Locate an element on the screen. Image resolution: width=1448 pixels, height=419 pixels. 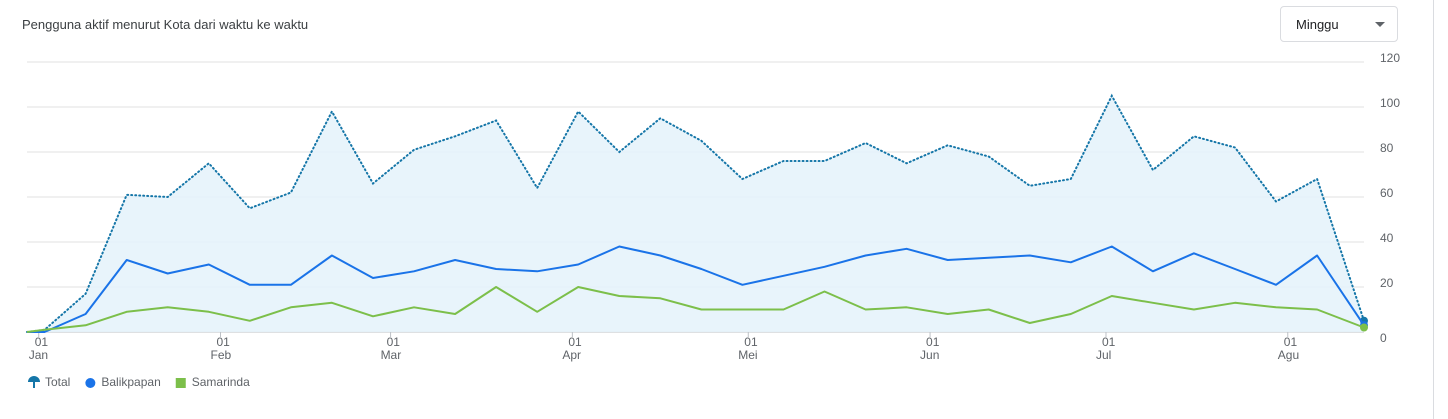
end-point is located at coordinates (1364, 327).